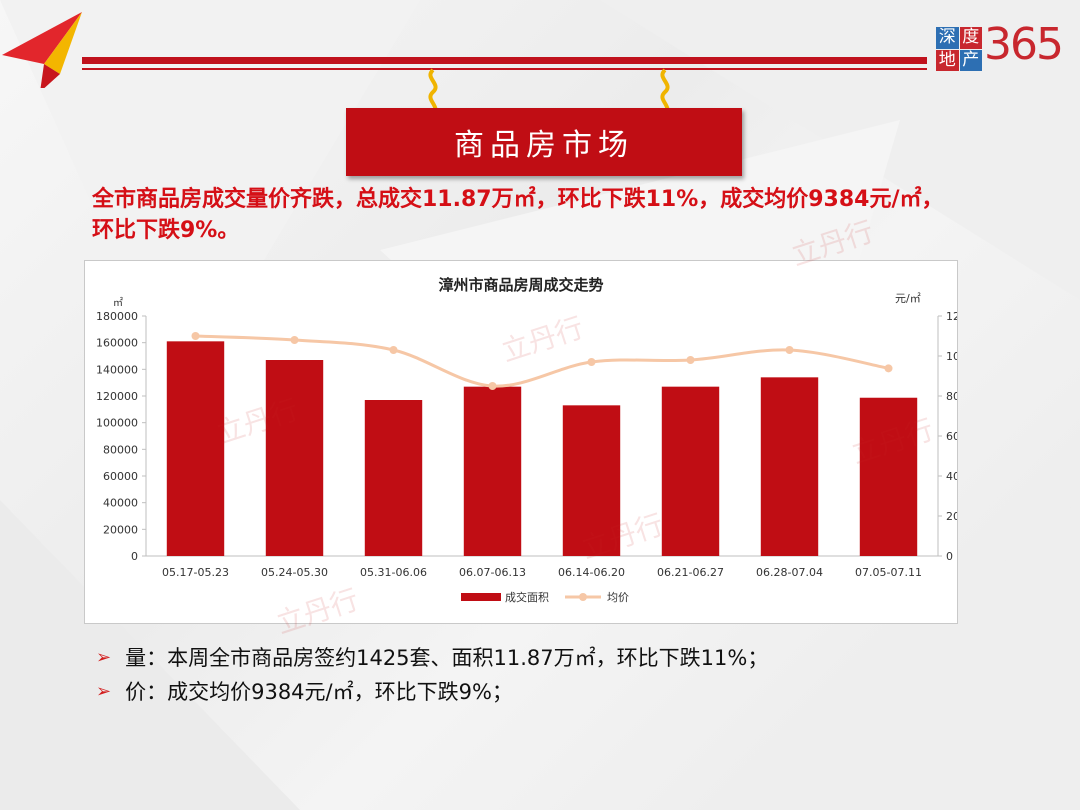 This screenshot has height=810, width=1080. Describe the element at coordinates (120, 449) in the screenshot. I see `y-left-tick-label: 80000` at that location.